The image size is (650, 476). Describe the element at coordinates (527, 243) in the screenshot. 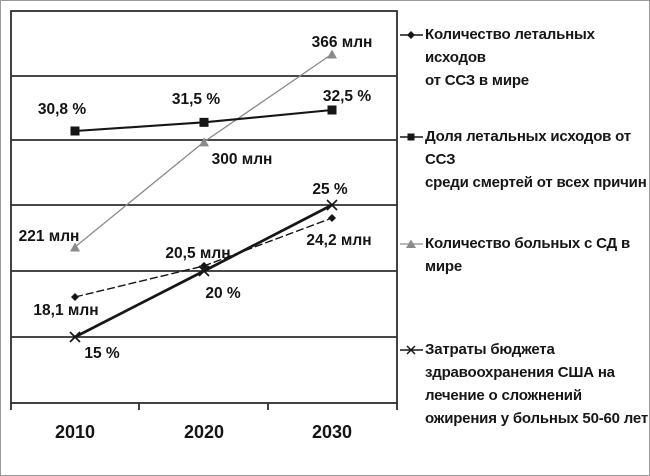

I see `legend-label-line: Количество больных с СД в` at that location.